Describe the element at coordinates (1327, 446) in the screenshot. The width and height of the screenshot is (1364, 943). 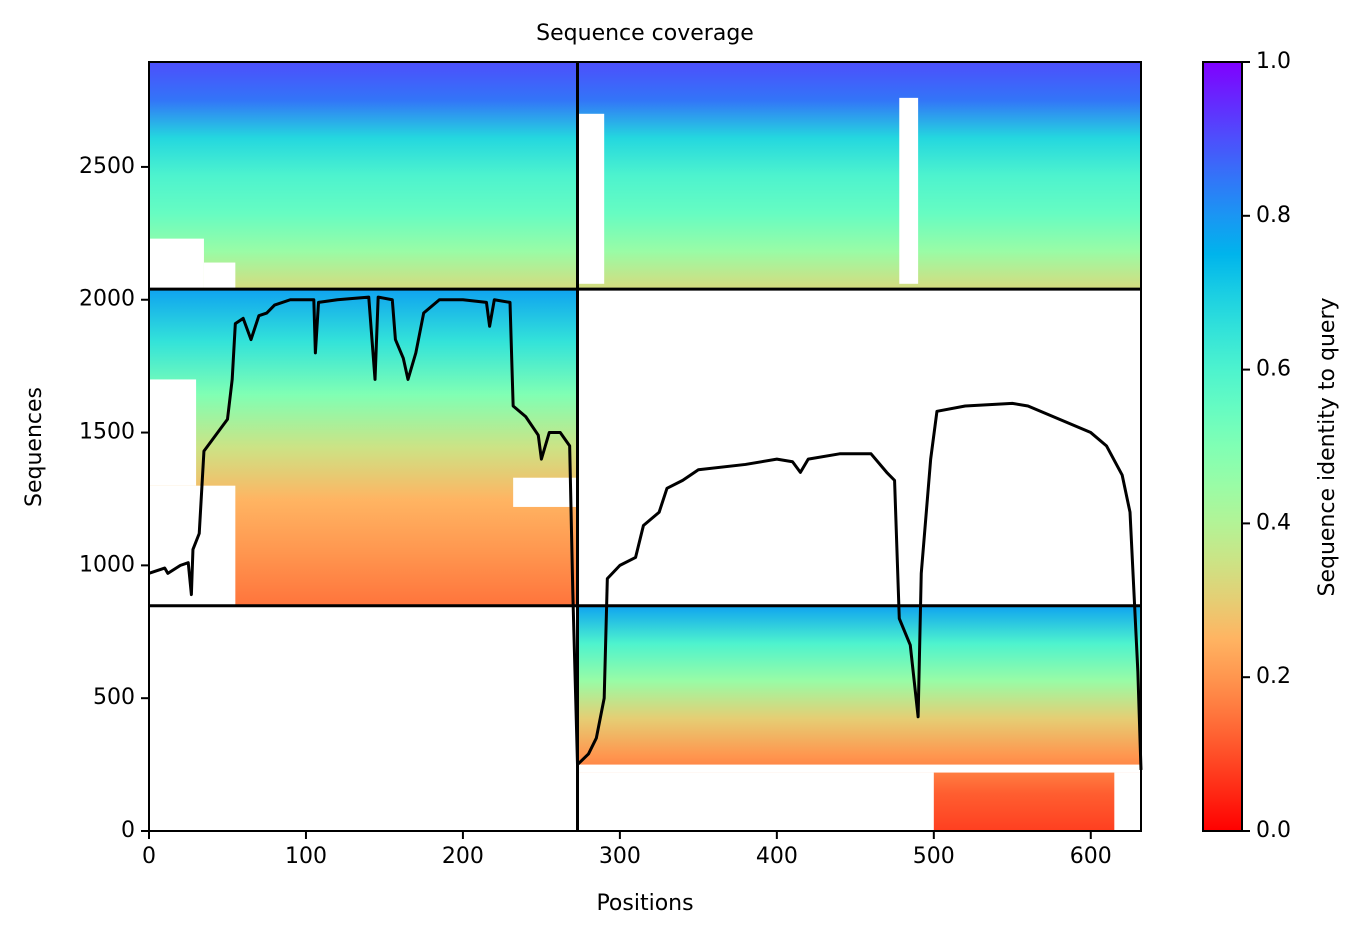
I see `colorbar-label: Sequence identity to query` at that location.